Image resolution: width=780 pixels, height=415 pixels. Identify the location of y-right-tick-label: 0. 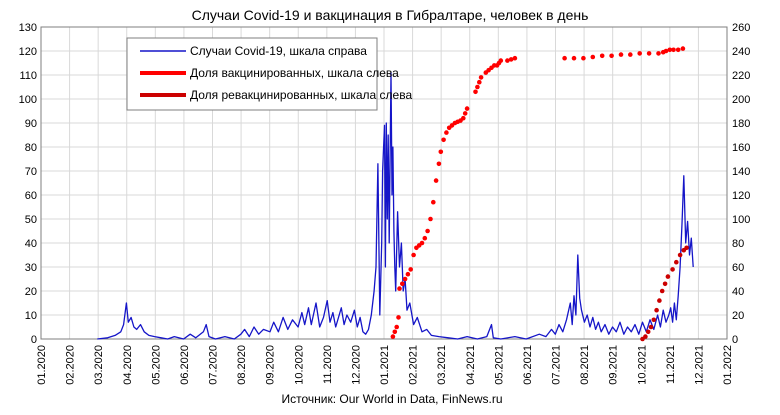
(735, 340).